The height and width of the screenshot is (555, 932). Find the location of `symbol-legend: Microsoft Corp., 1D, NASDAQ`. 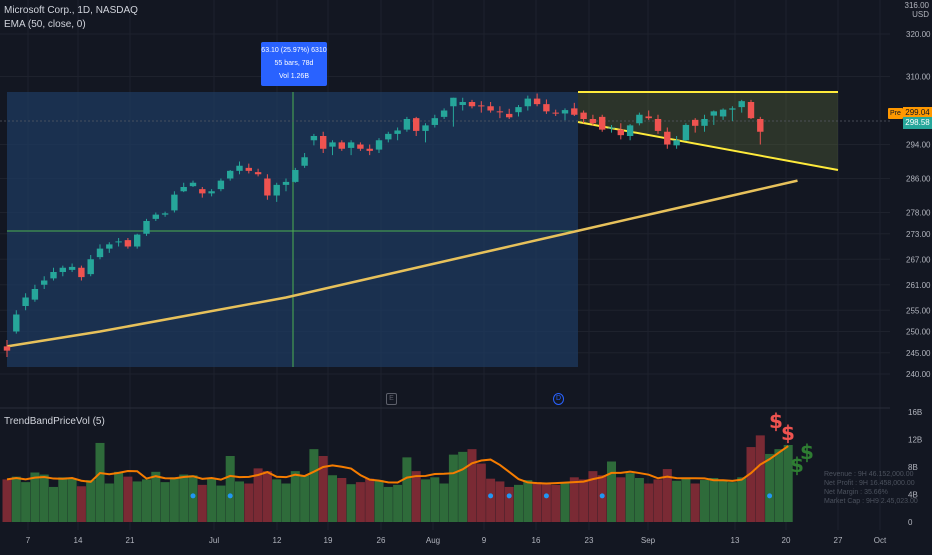

symbol-legend: Microsoft Corp., 1D, NASDAQ is located at coordinates (71, 10).